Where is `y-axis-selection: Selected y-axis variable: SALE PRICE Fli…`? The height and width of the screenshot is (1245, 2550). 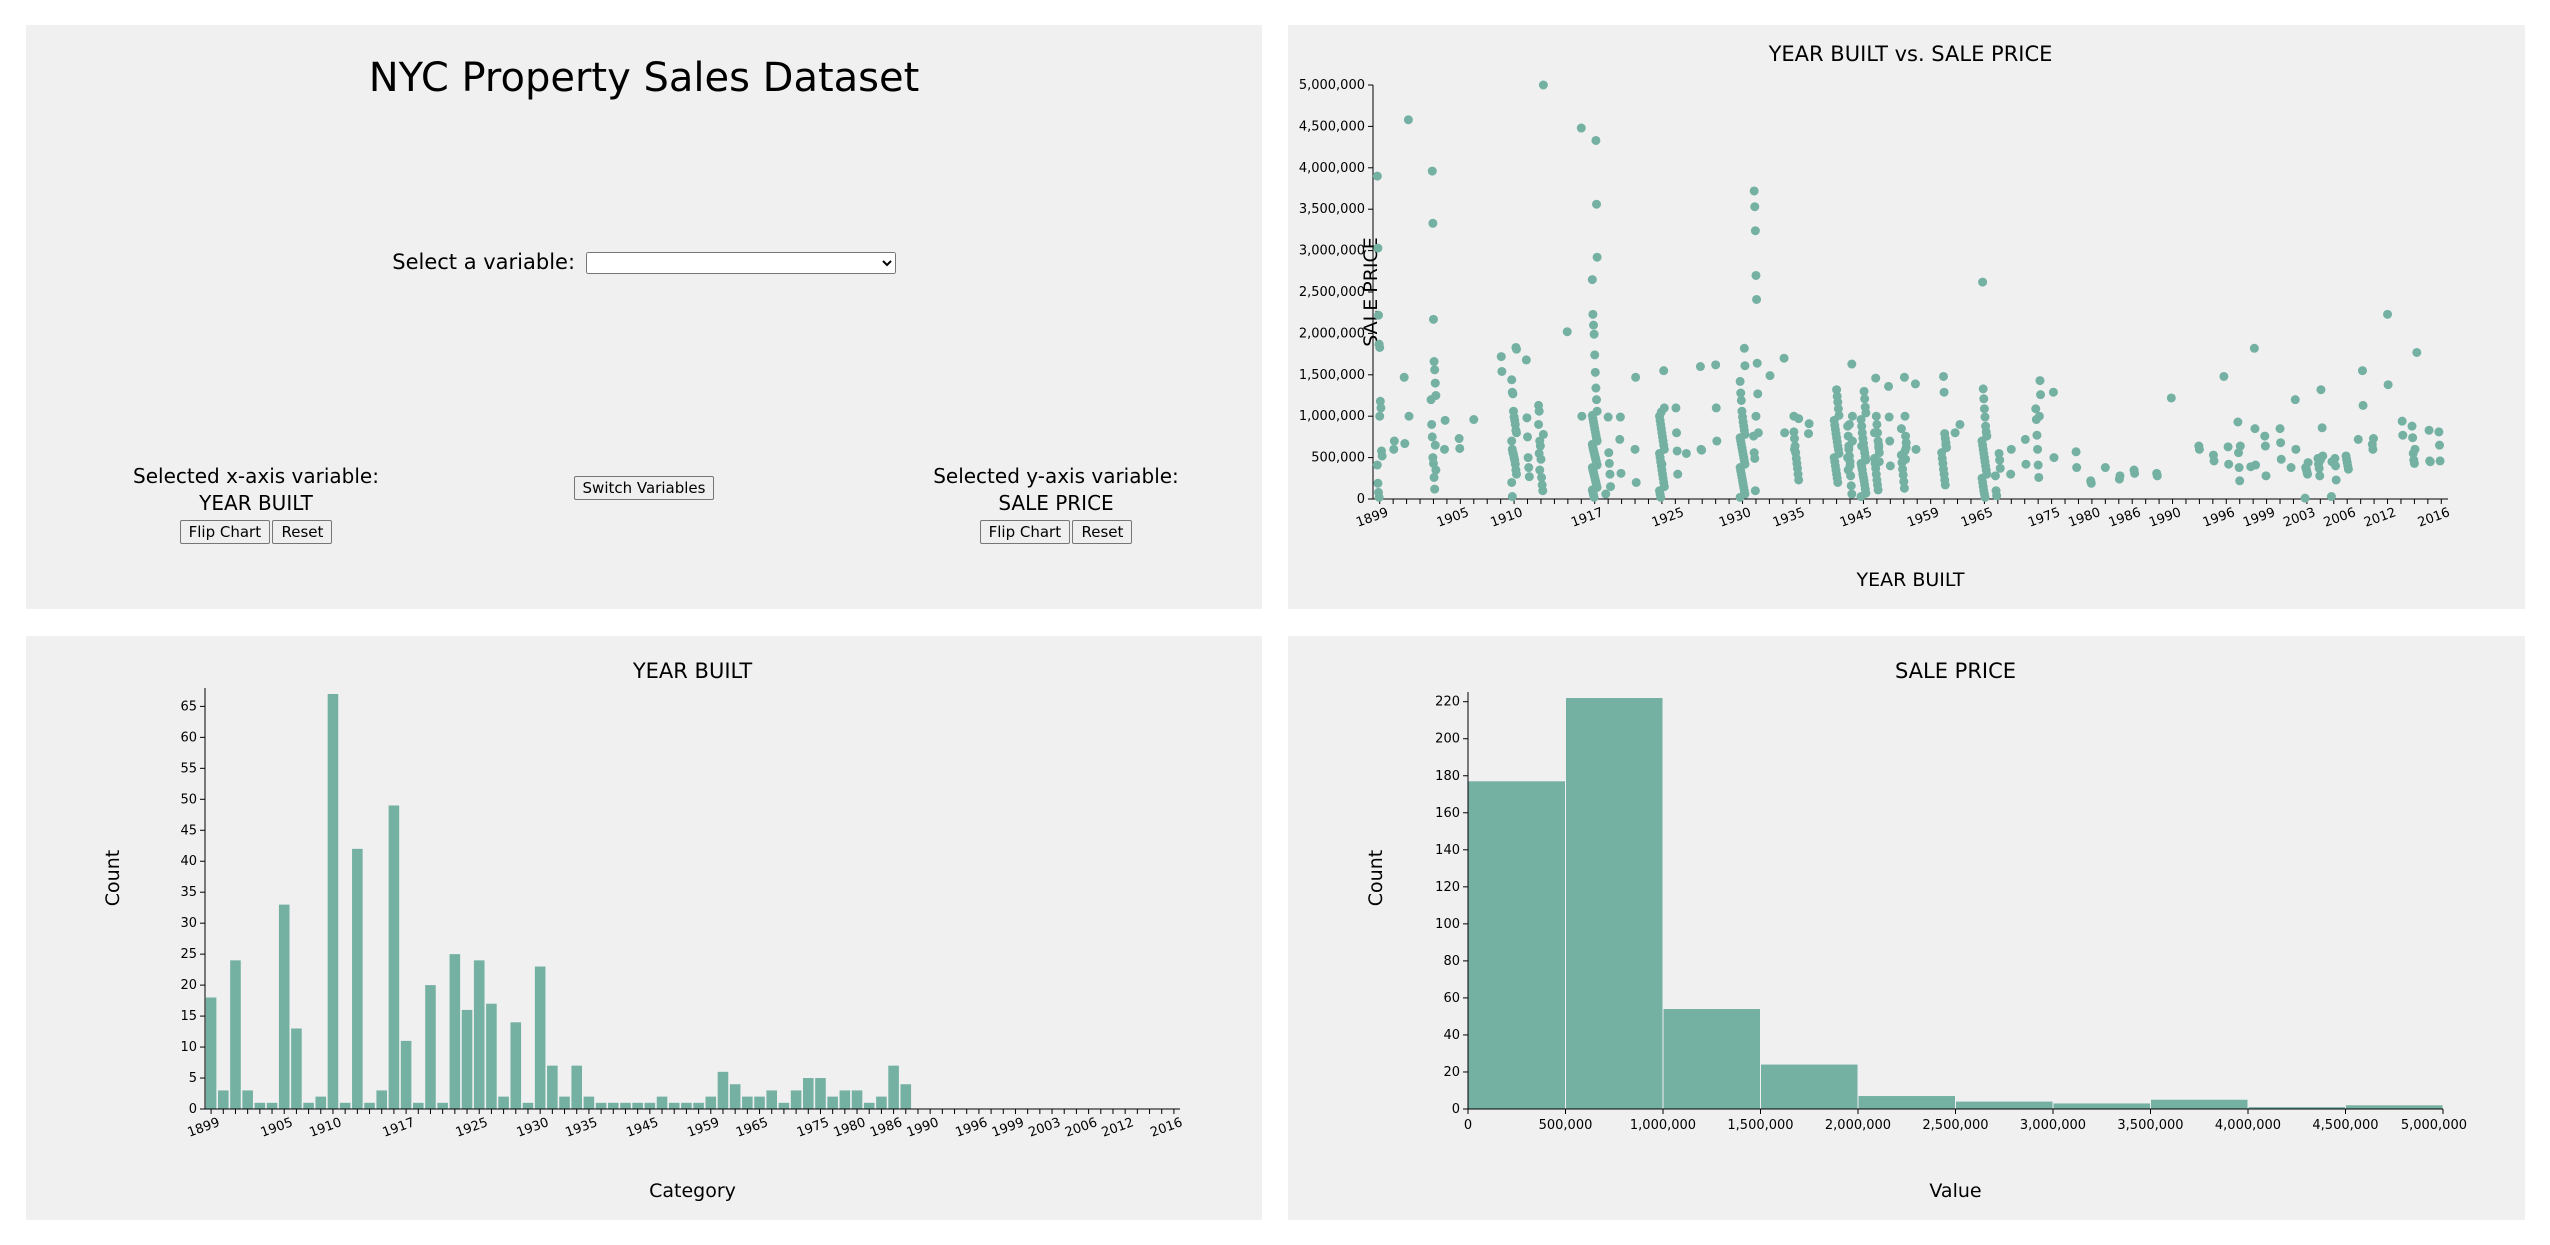
y-axis-selection: Selected y-axis variable: SALE PRICE Fli… is located at coordinates (1056, 503).